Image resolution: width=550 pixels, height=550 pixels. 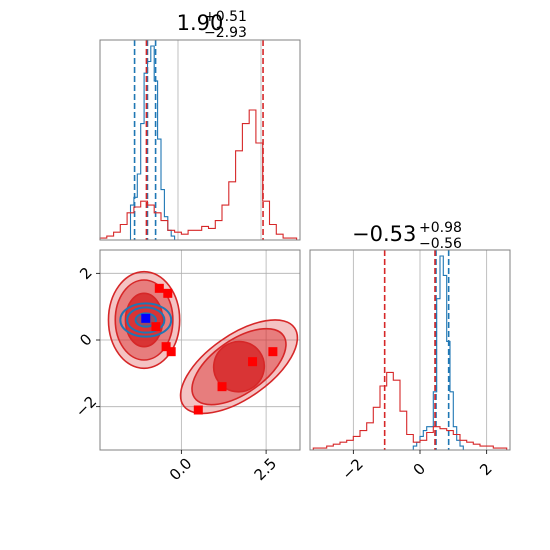 What do you see at coordinates (198, 174) in the screenshot?
I see `top-hist-series-1-step` at bounding box center [198, 174].